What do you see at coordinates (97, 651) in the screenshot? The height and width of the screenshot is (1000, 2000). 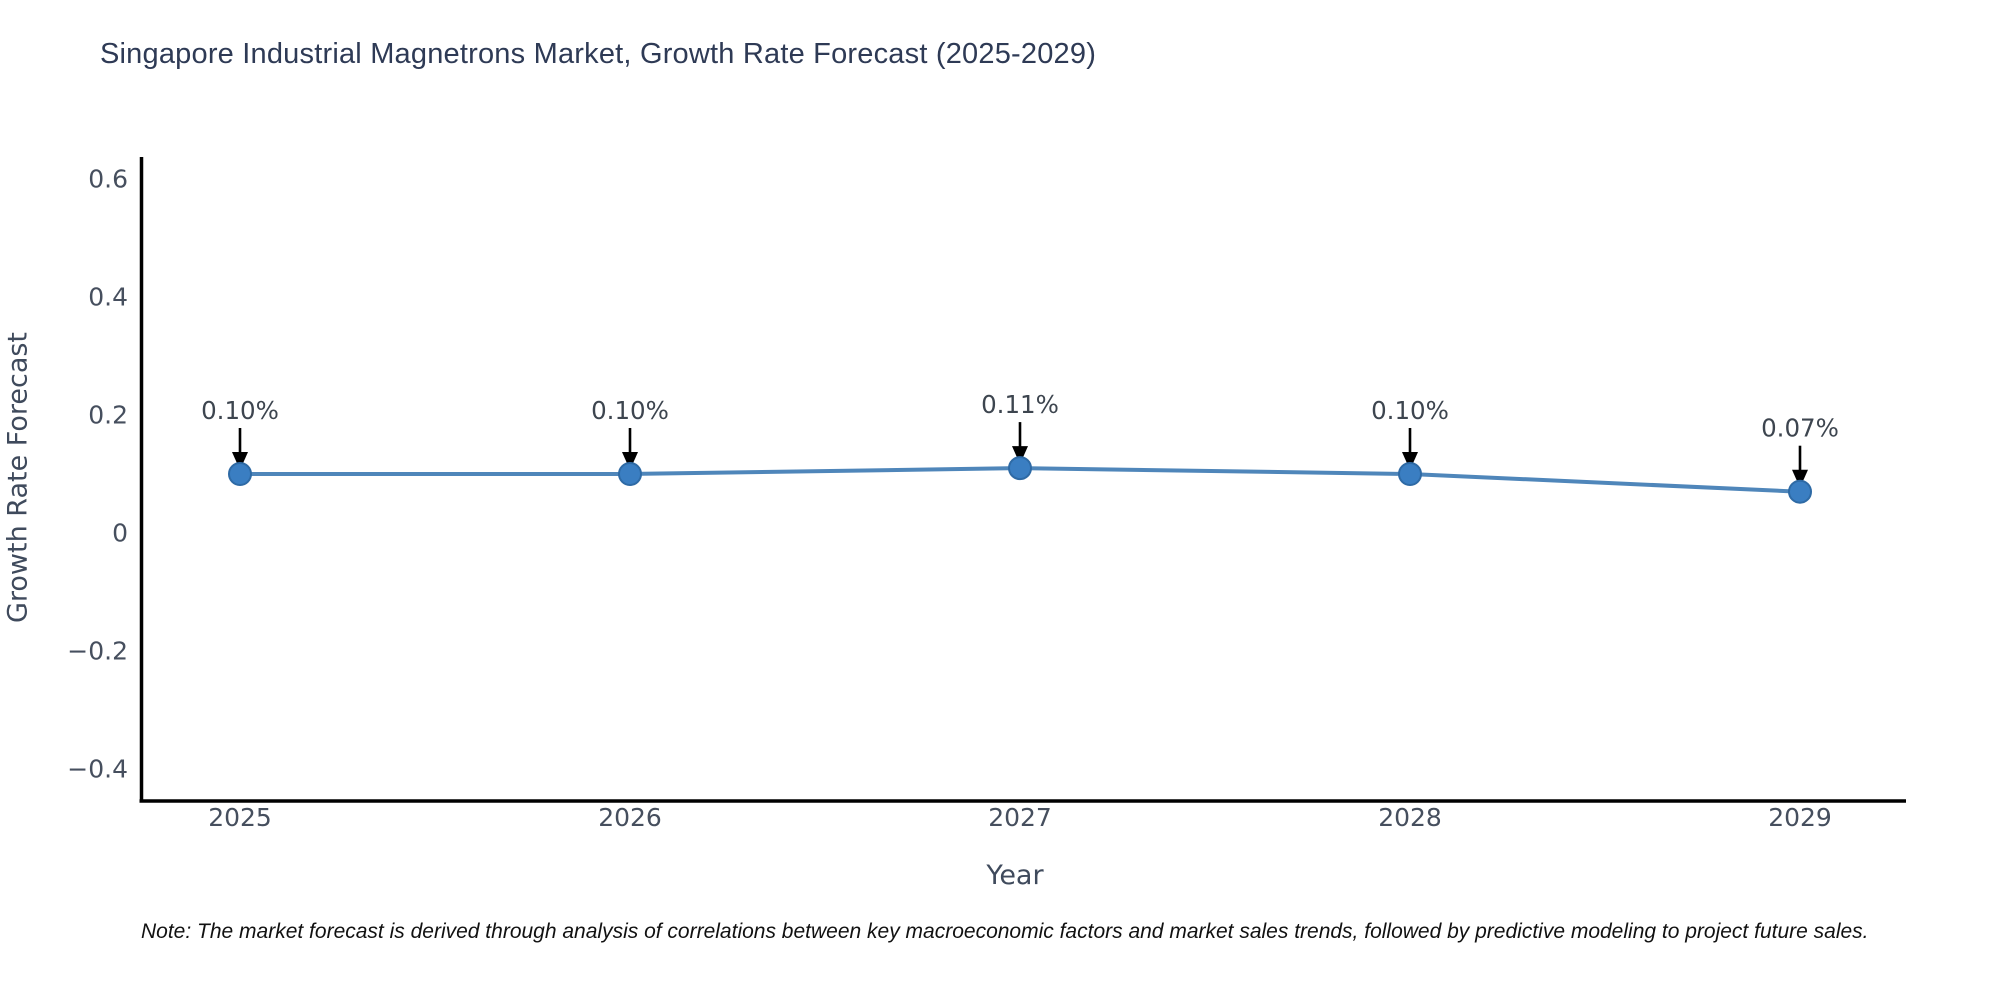 I see `y-tick-label: −0.2` at bounding box center [97, 651].